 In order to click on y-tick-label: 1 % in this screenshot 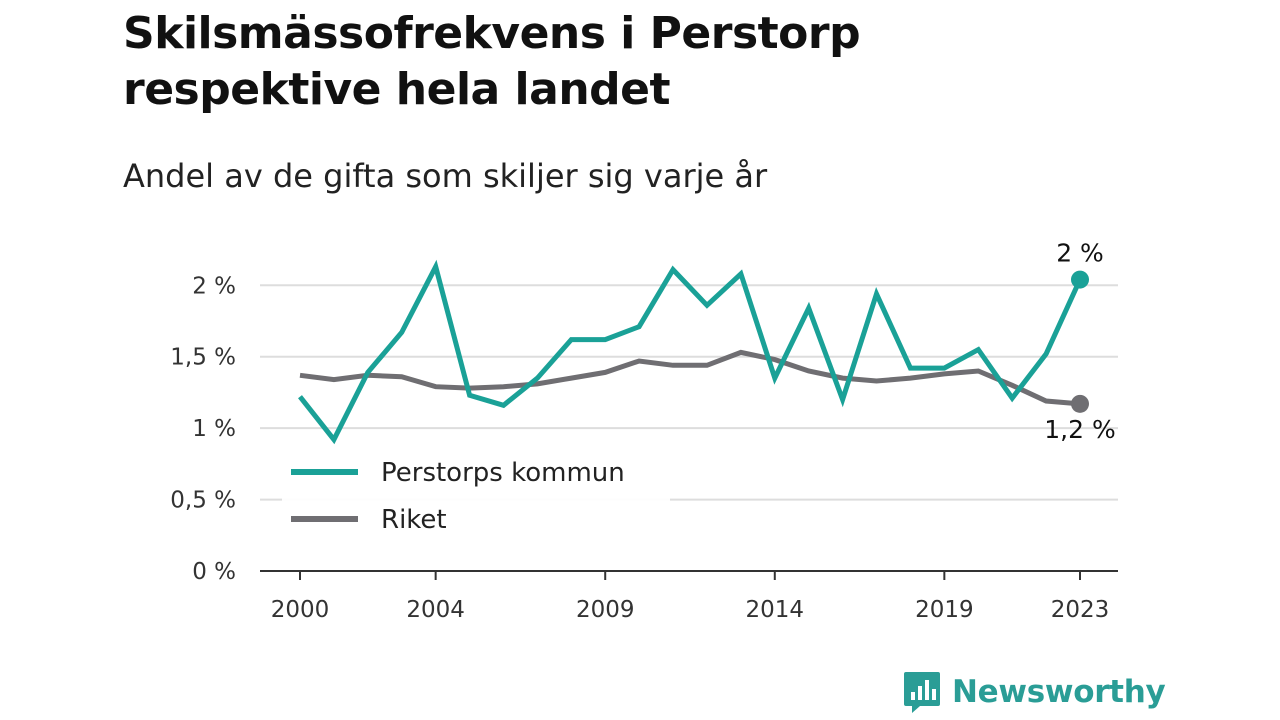, I will do `click(214, 429)`.